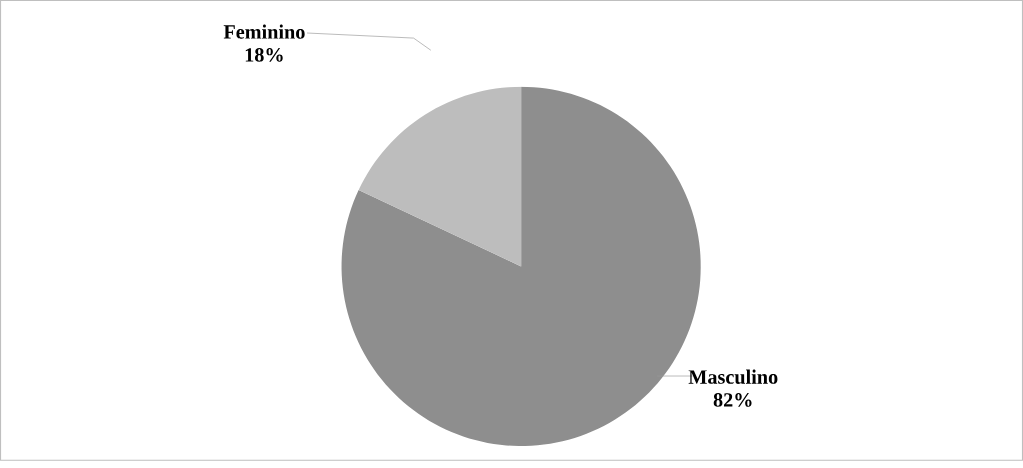 The image size is (1023, 468). What do you see at coordinates (732, 399) in the screenshot?
I see `data-label: 82%` at bounding box center [732, 399].